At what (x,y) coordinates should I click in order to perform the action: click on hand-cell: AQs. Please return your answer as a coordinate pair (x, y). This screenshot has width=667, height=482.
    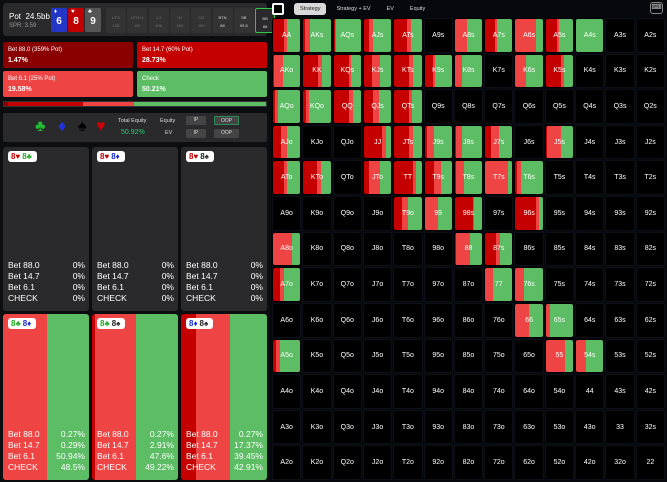
    Looking at the image, I should click on (347, 35).